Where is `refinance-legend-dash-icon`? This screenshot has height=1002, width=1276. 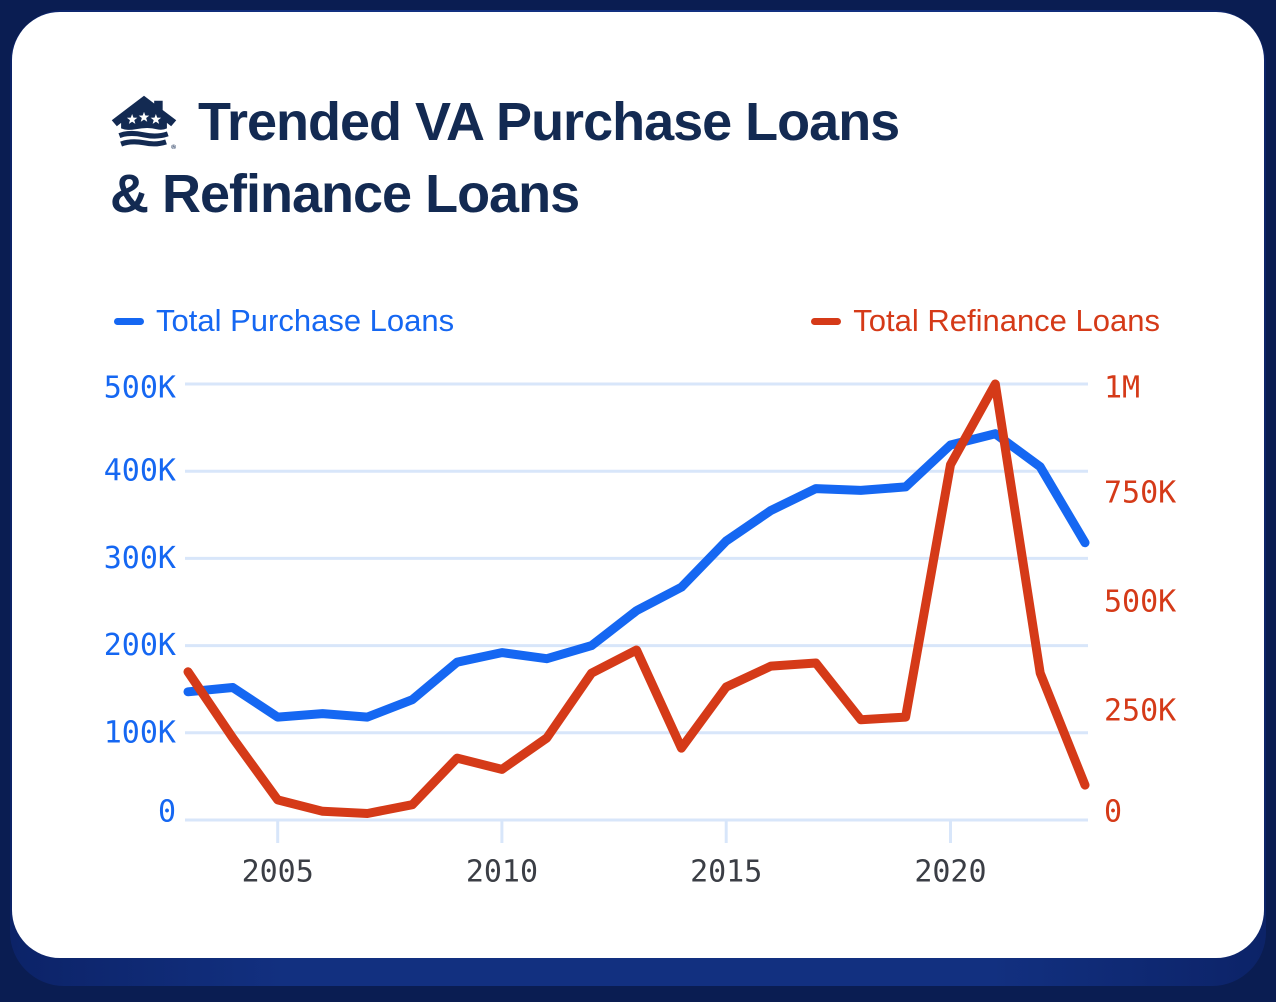
refinance-legend-dash-icon is located at coordinates (826, 321).